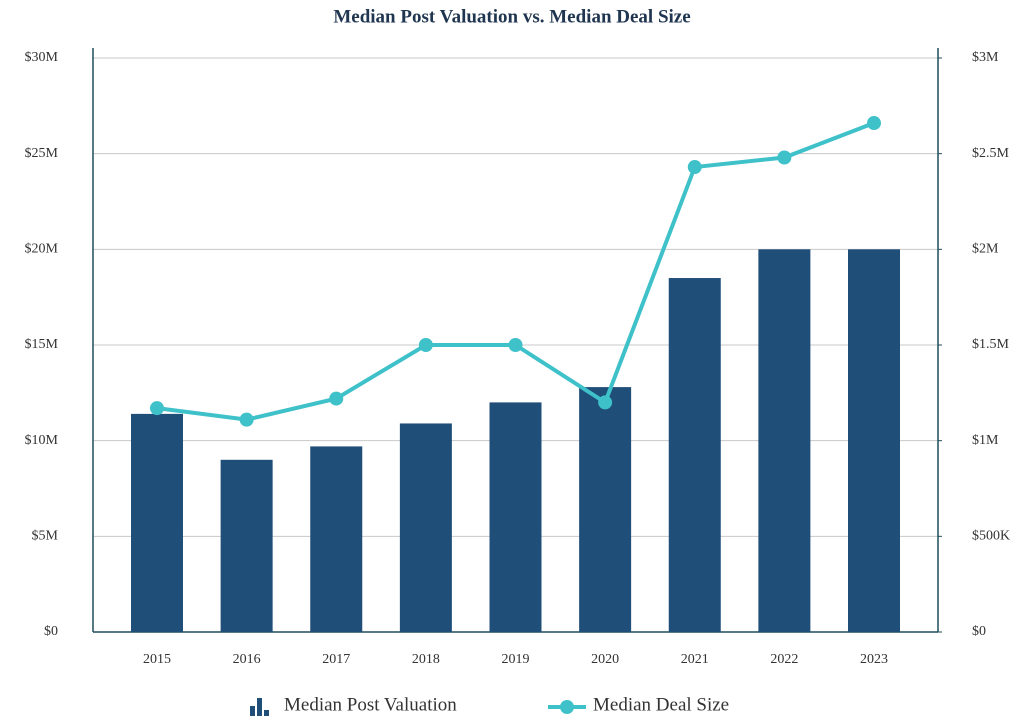  I want to click on x-tick-label: 2018, so click(426, 659).